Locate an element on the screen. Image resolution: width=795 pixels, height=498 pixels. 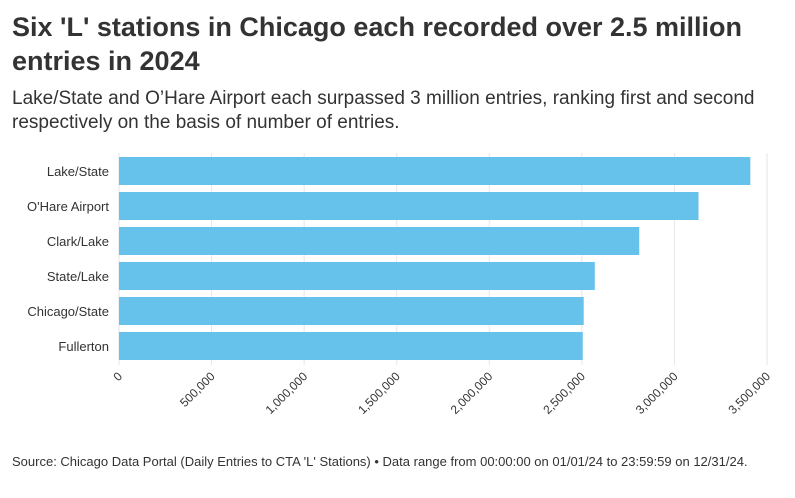
category-label: Chicago/State is located at coordinates (68, 311).